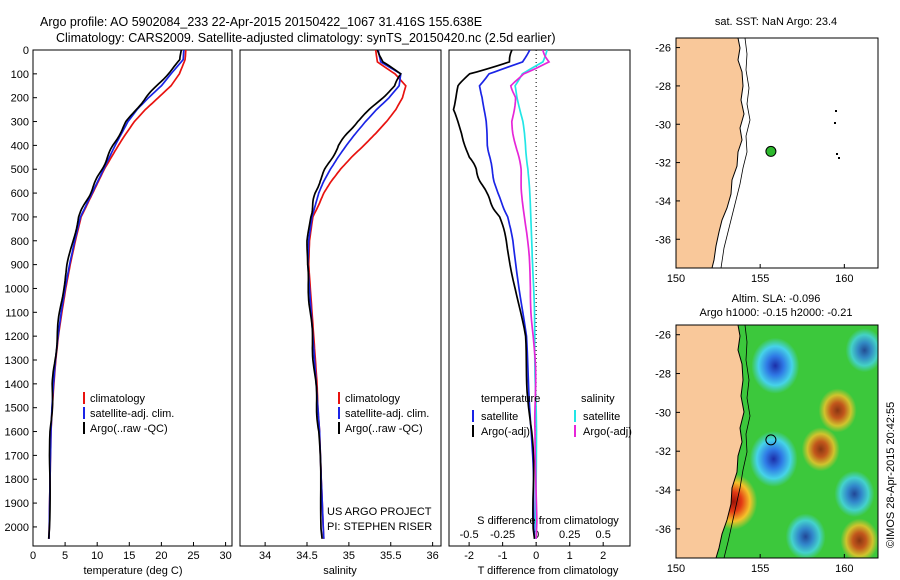 The image size is (900, 580). What do you see at coordinates (735, 153) in the screenshot?
I see `sst-map-shelf-contour` at bounding box center [735, 153].